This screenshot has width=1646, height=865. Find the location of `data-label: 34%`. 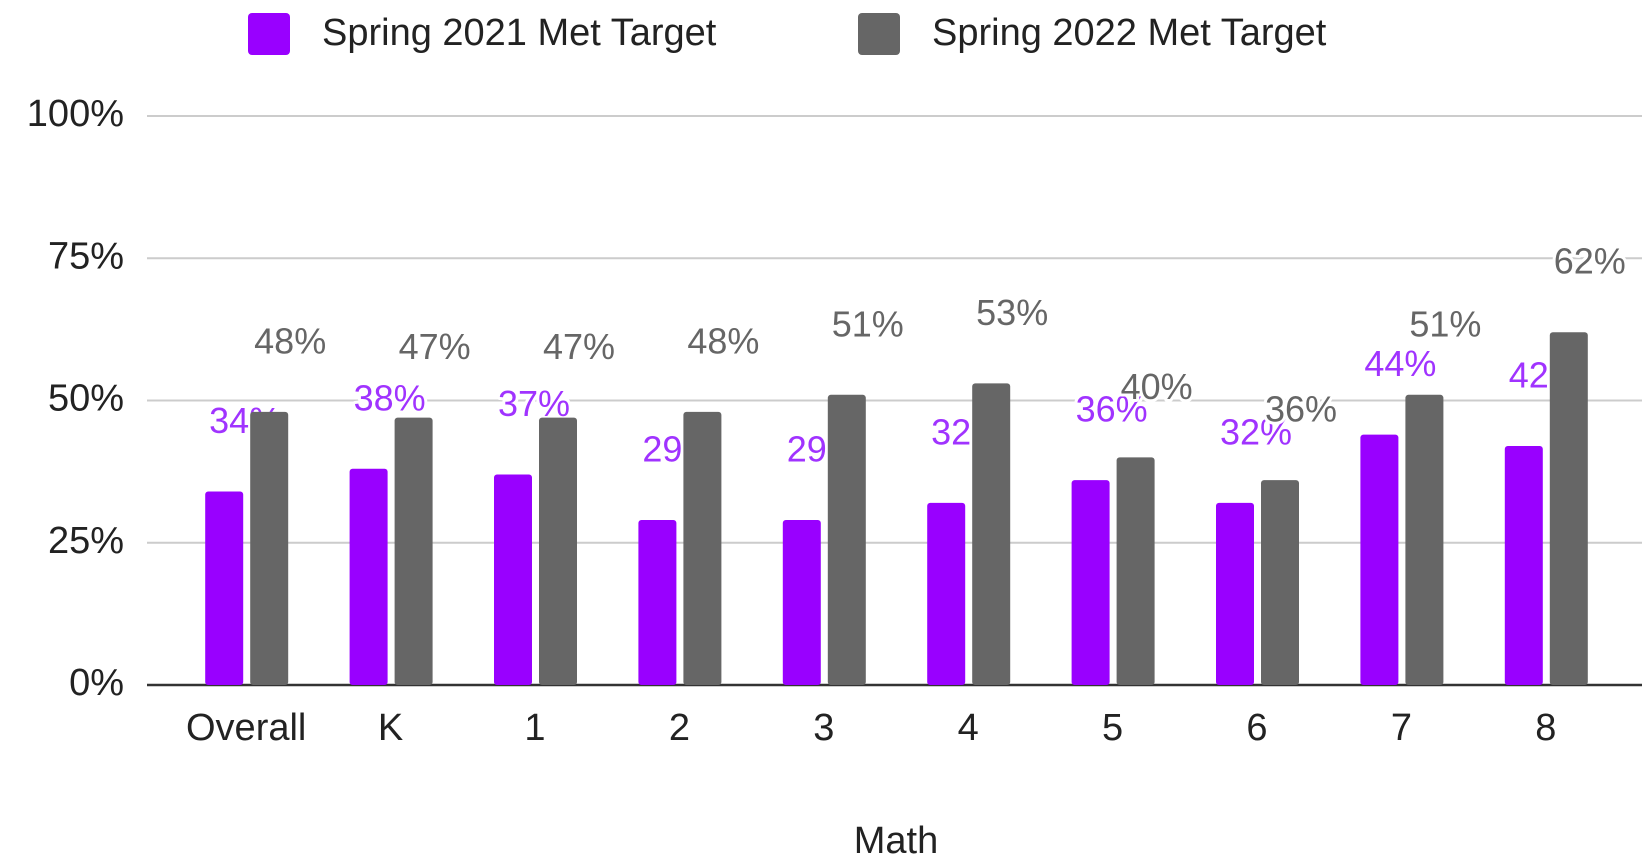

data-label: 34% is located at coordinates (245, 420).